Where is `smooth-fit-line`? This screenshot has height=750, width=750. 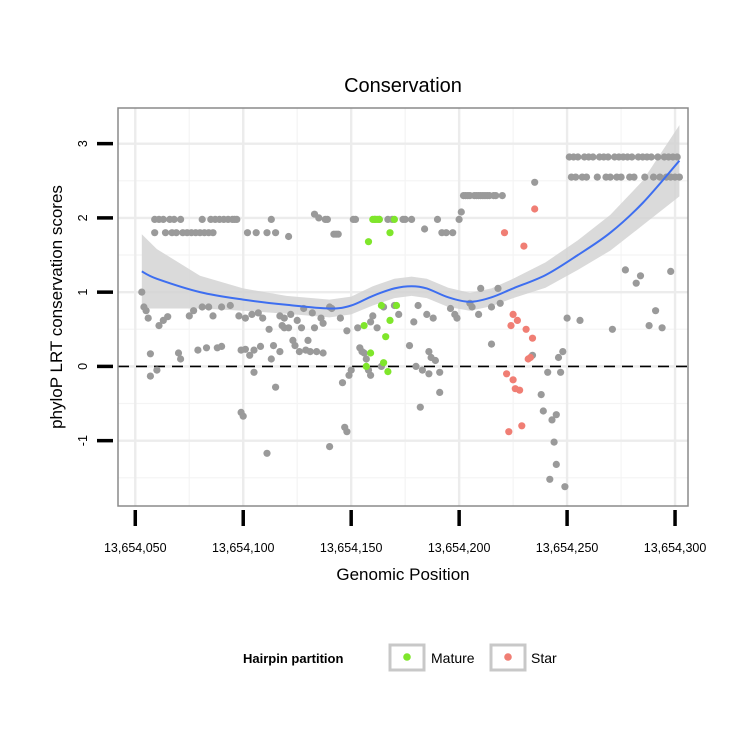
smooth-fit-line is located at coordinates (411, 235).